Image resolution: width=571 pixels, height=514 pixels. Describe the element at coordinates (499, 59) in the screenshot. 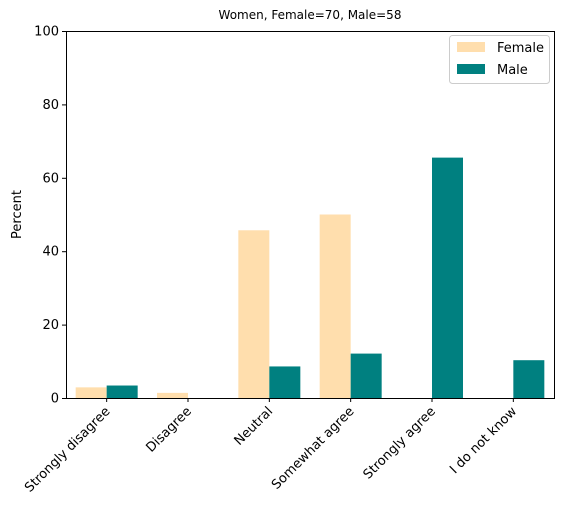

I see `legend: Female Male` at that location.